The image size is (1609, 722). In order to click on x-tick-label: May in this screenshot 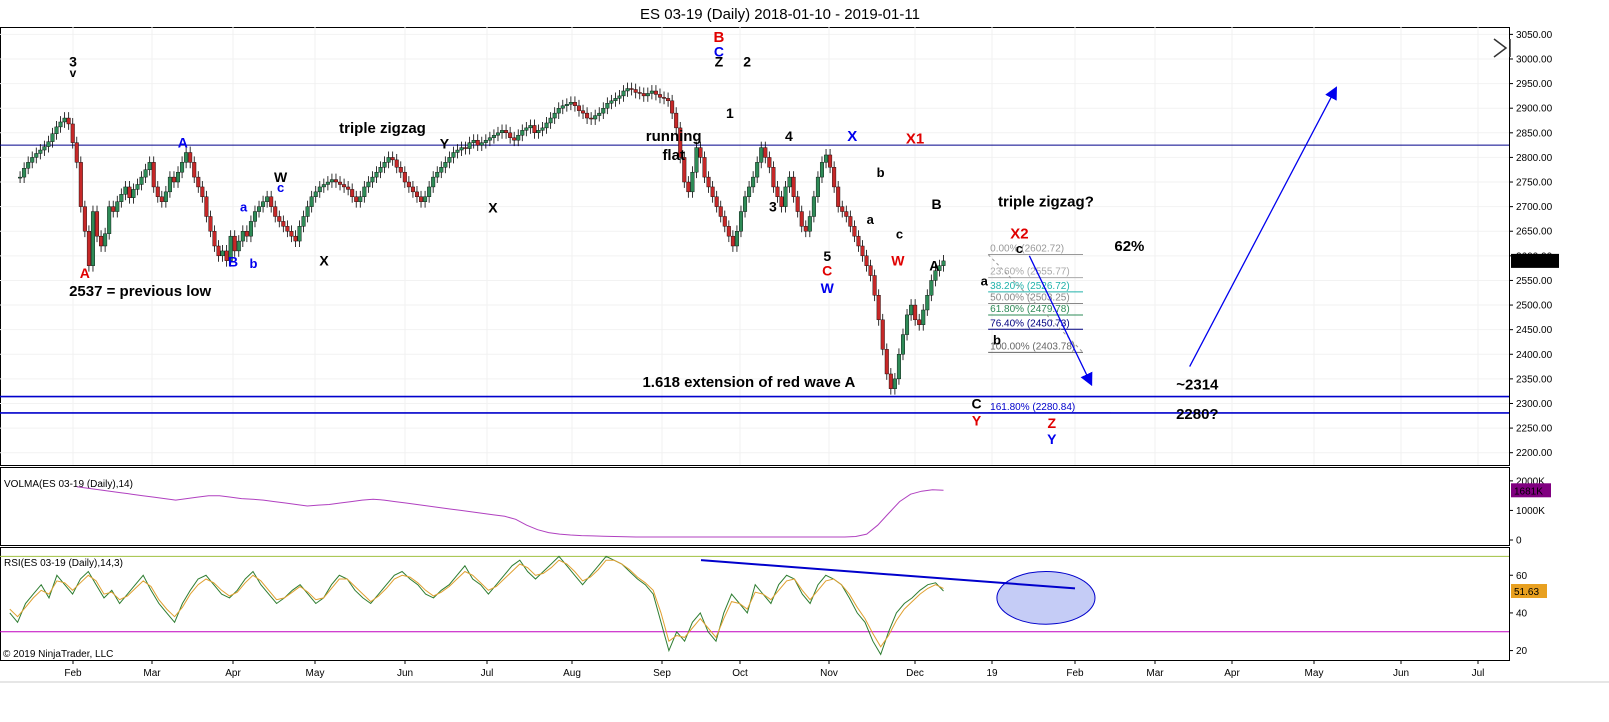, I will do `click(315, 673)`.